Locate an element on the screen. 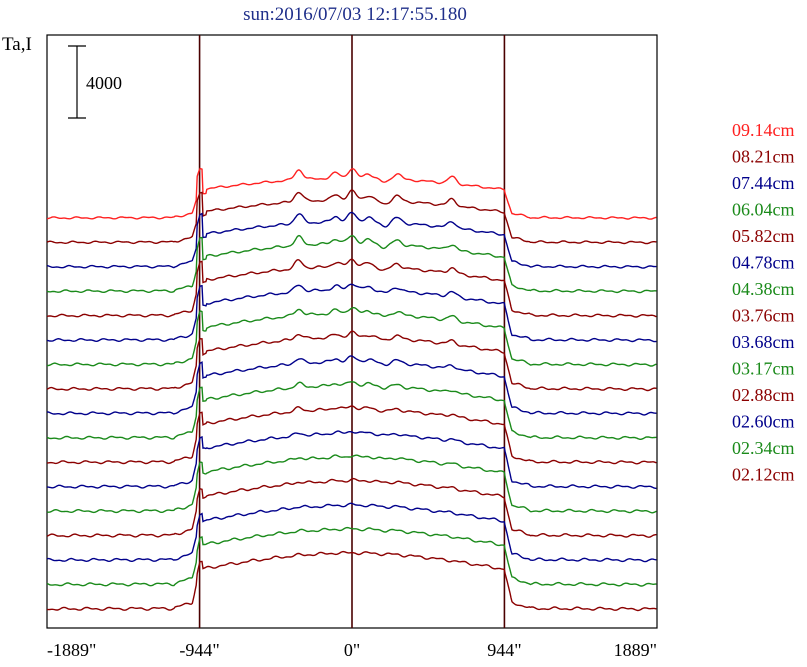 The height and width of the screenshot is (667, 807). legend-entry: 07.44cm is located at coordinates (763, 183).